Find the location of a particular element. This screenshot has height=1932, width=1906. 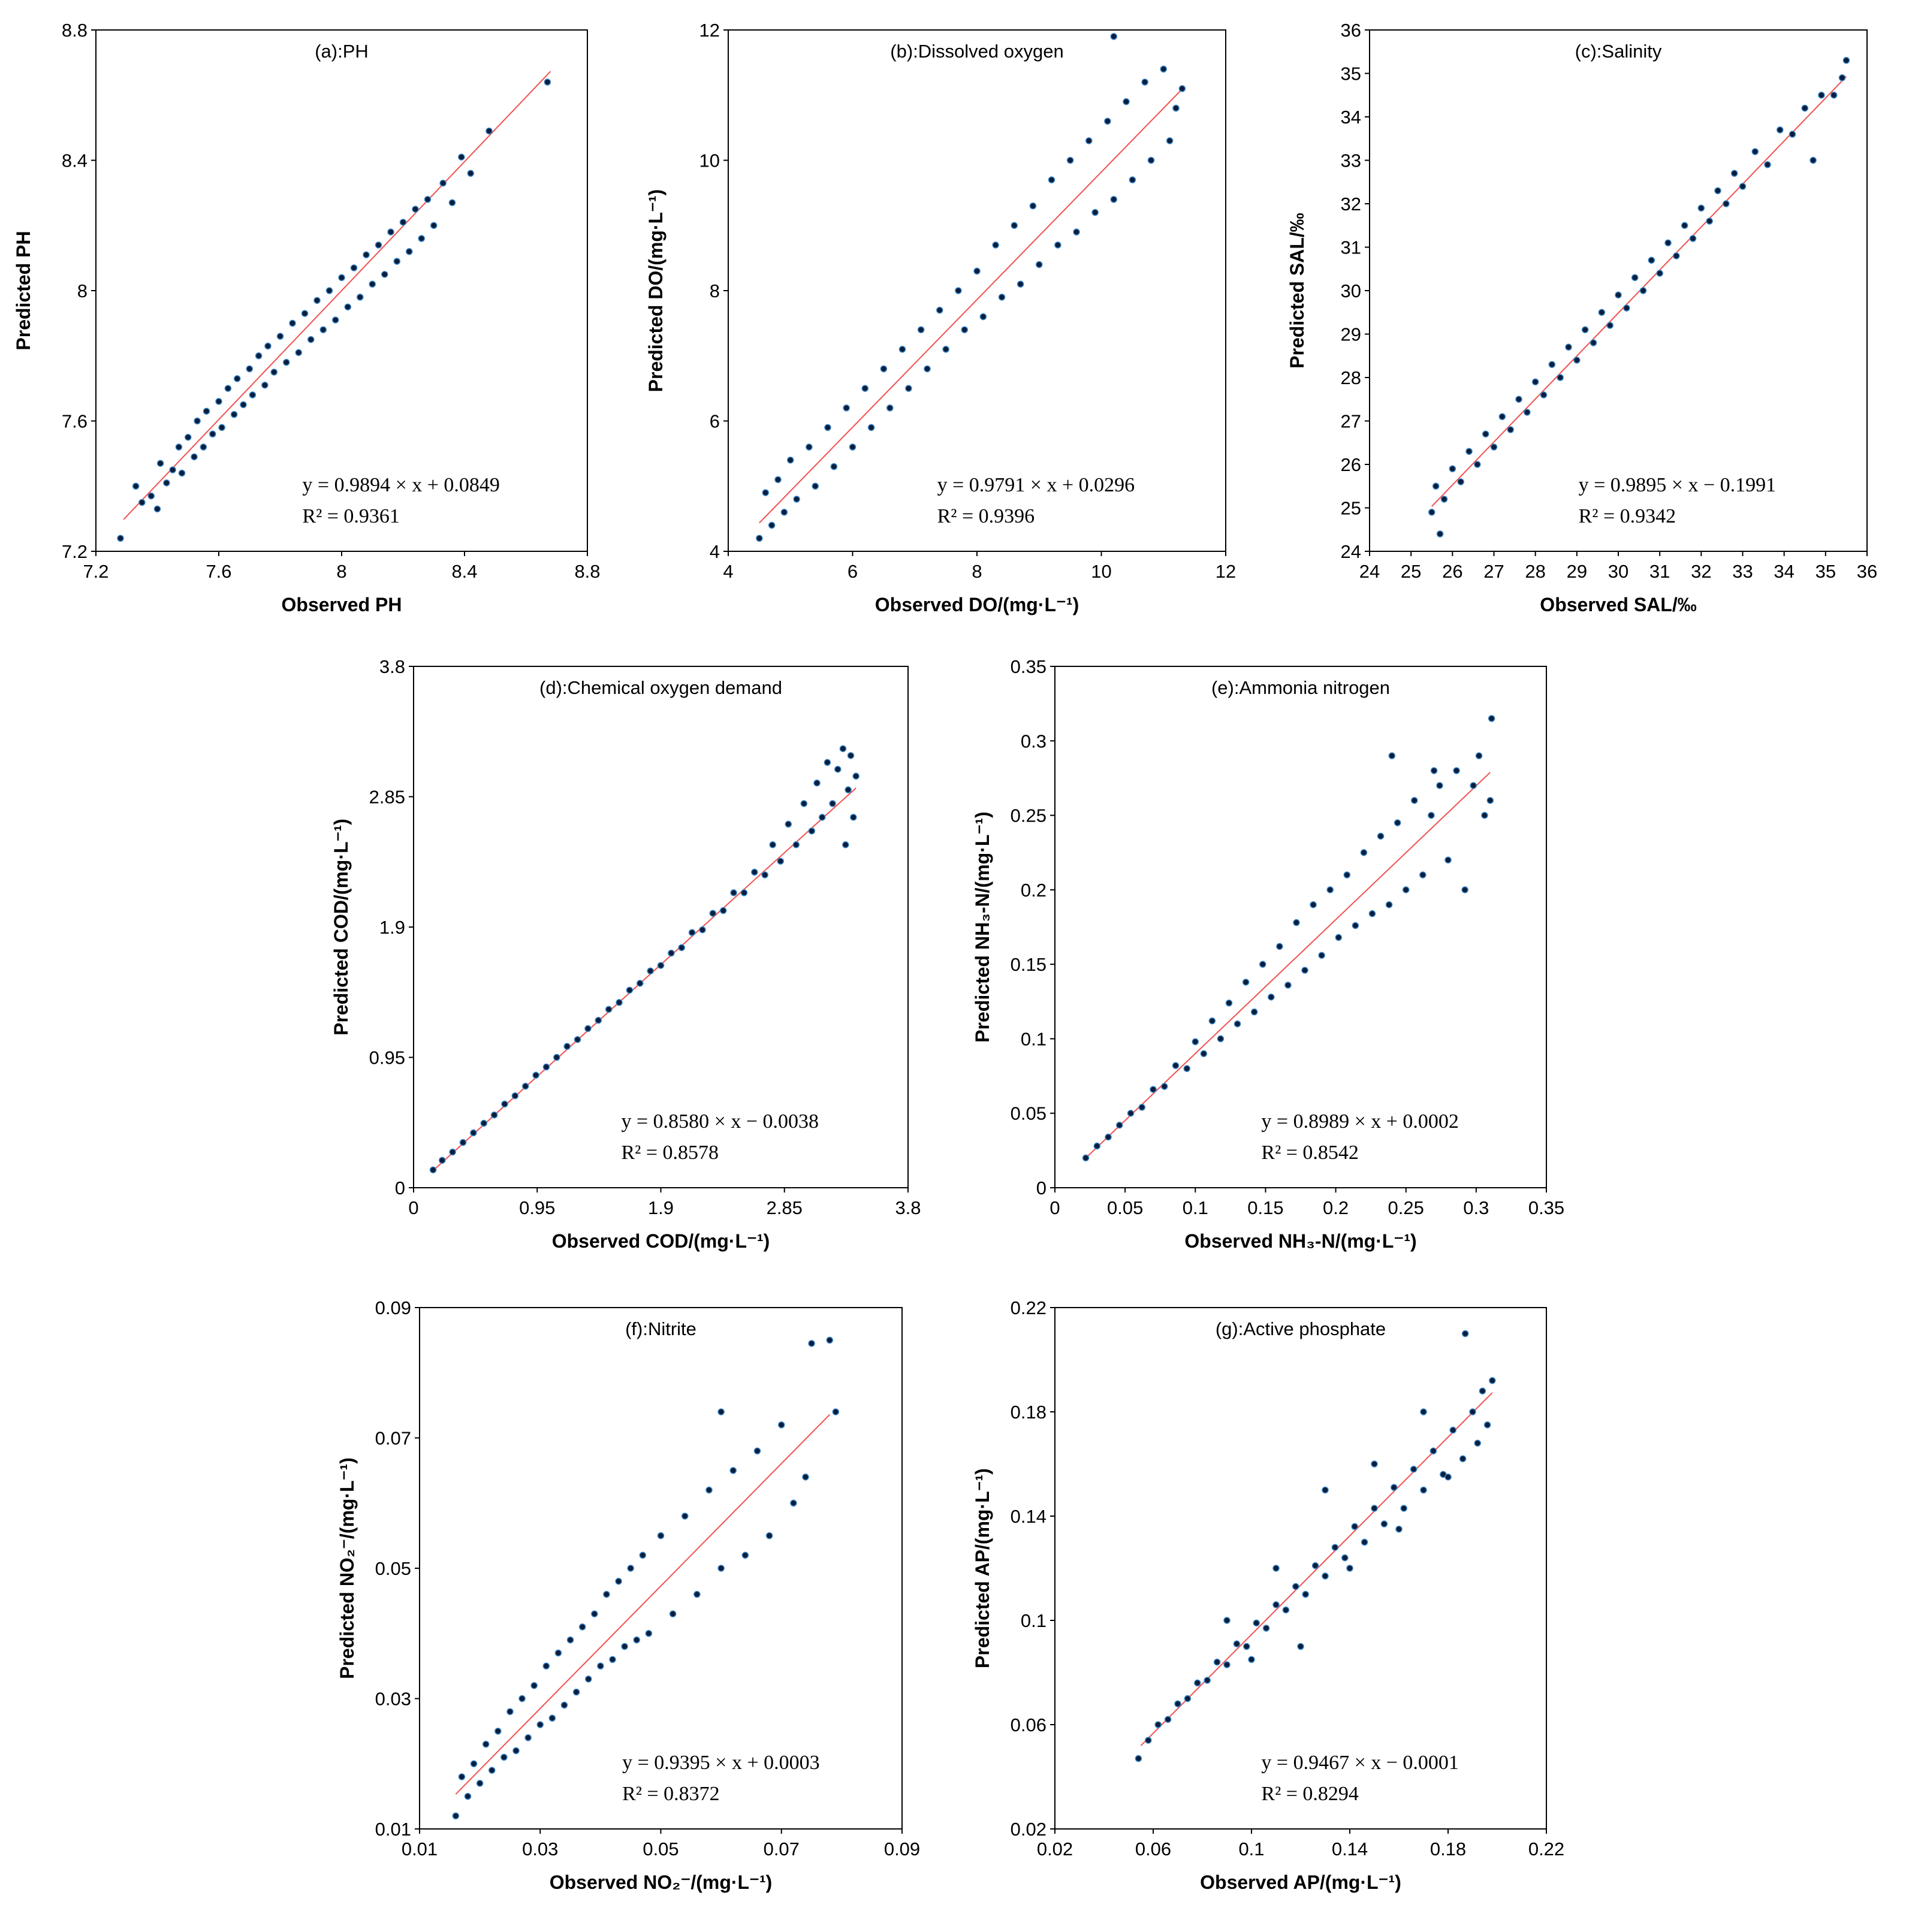

y-tick-label: 34 is located at coordinates (1351, 117).